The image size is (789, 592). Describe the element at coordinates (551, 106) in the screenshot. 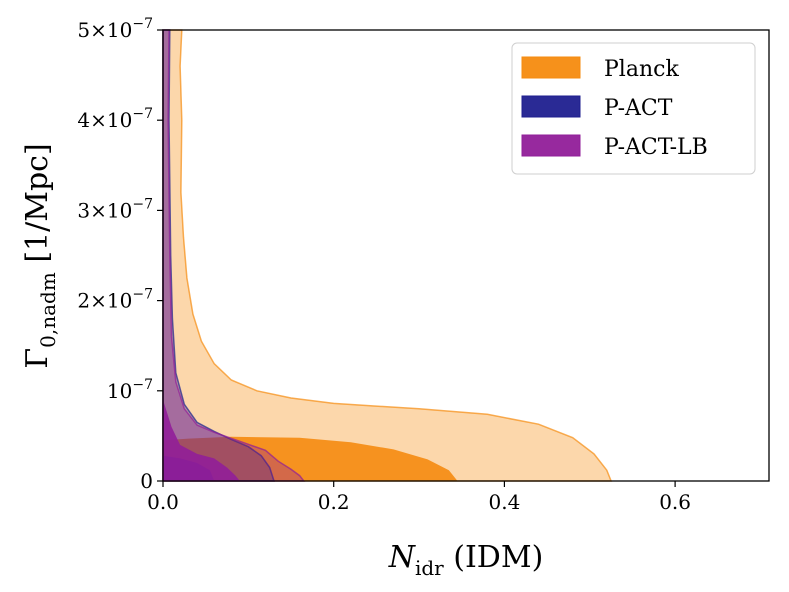

I see `legend-swatch-p-act` at that location.